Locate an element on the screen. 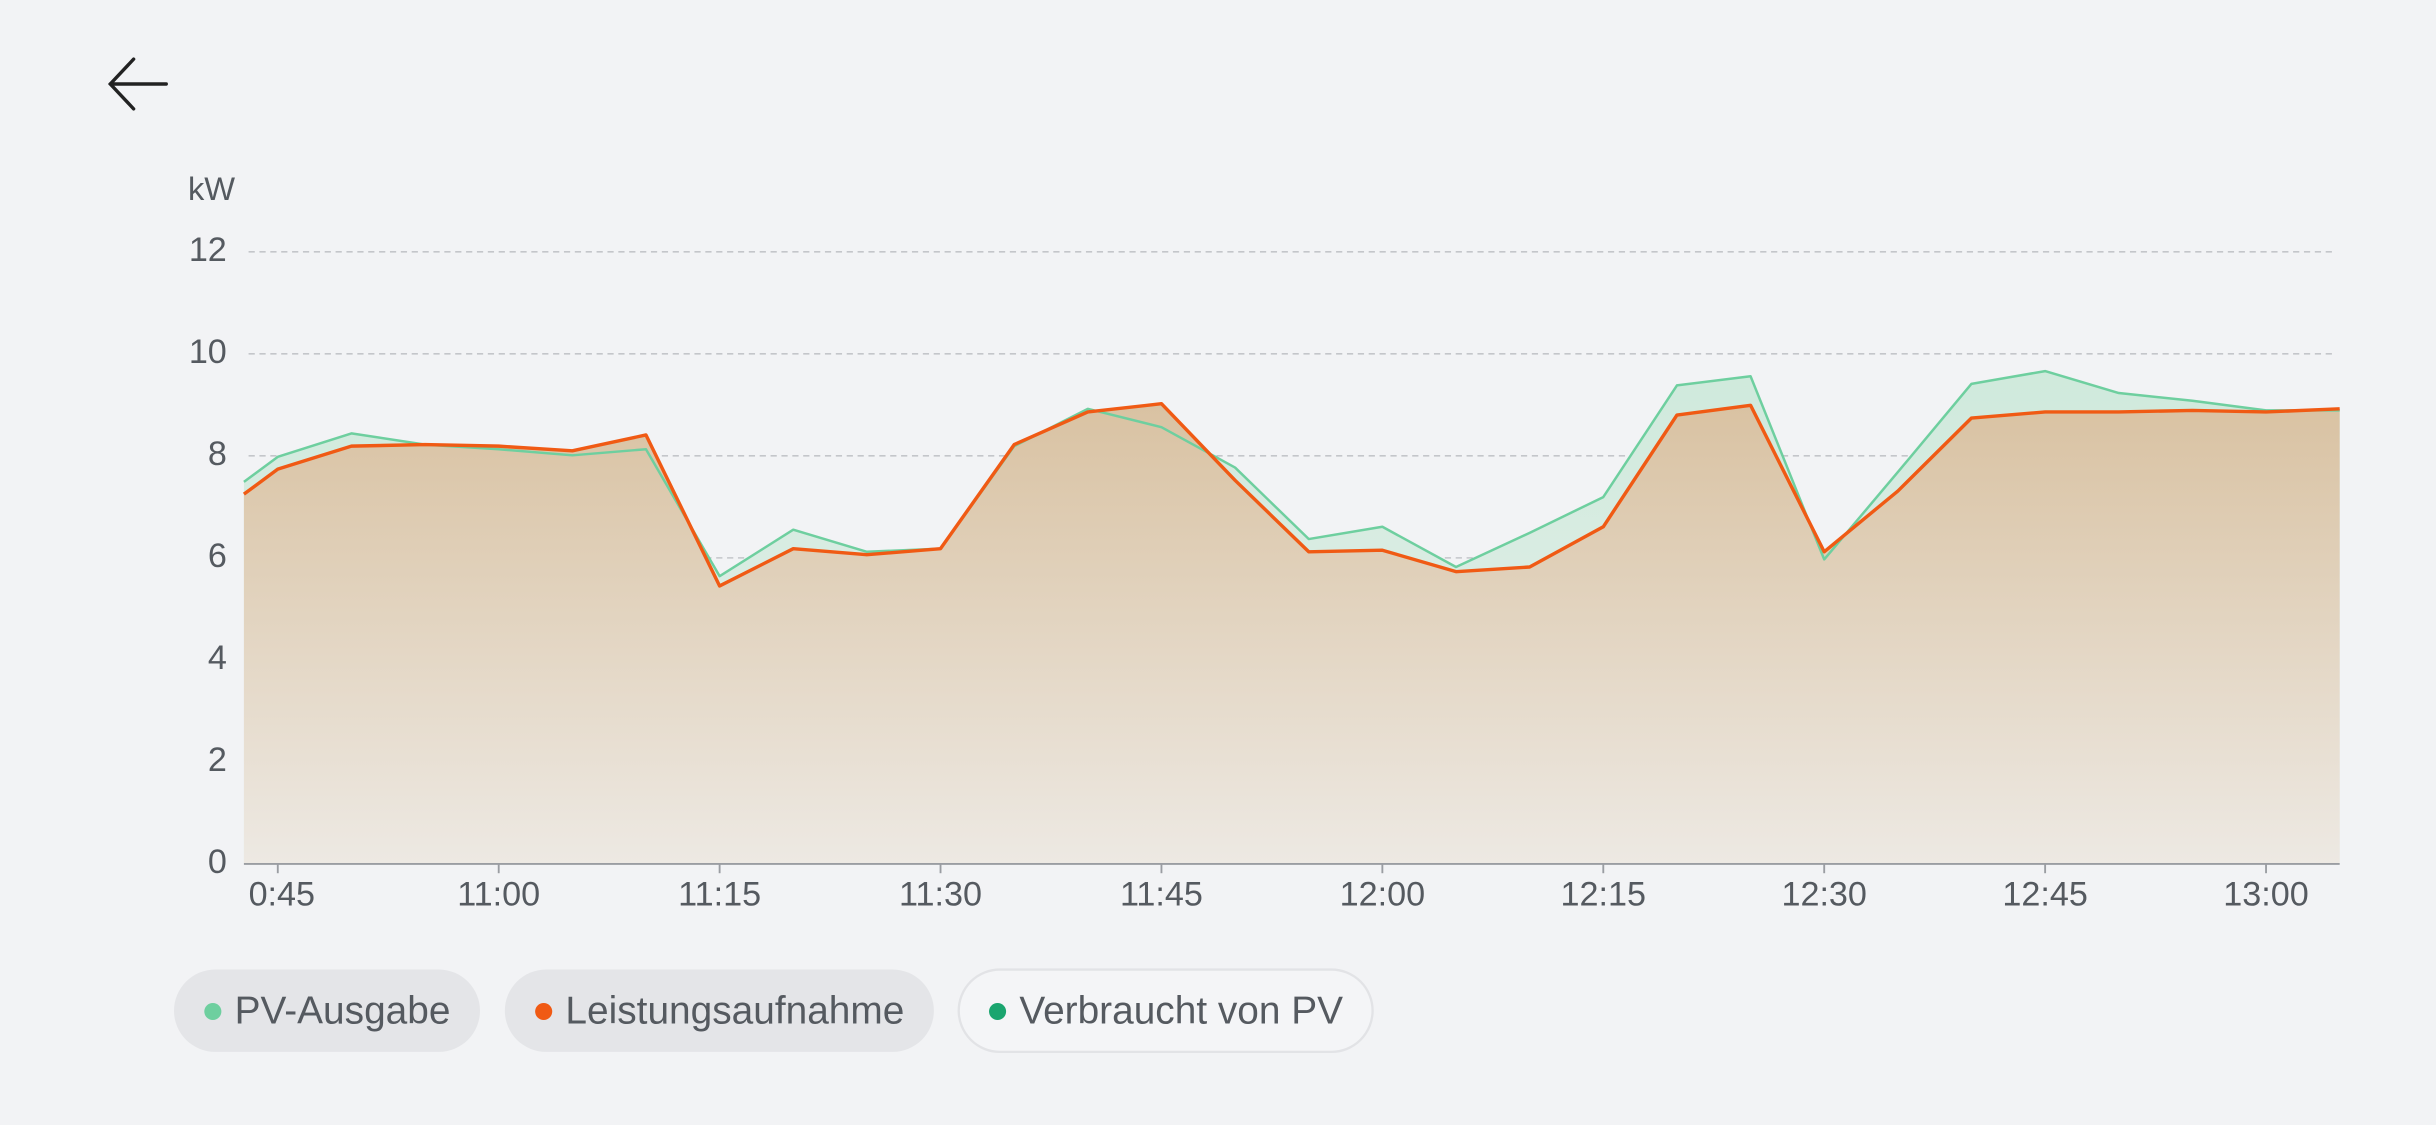  x-tick-label: 12:30 is located at coordinates (1823, 895).